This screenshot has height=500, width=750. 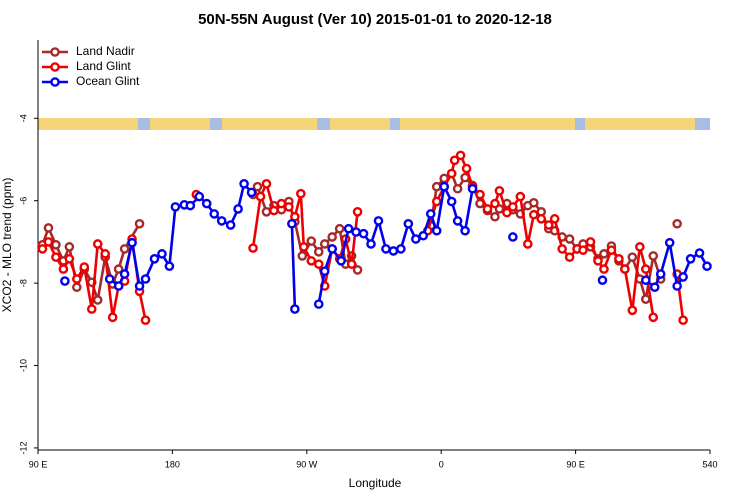 What do you see at coordinates (23, 201) in the screenshot?
I see `y-tick-label: -6` at bounding box center [23, 201].